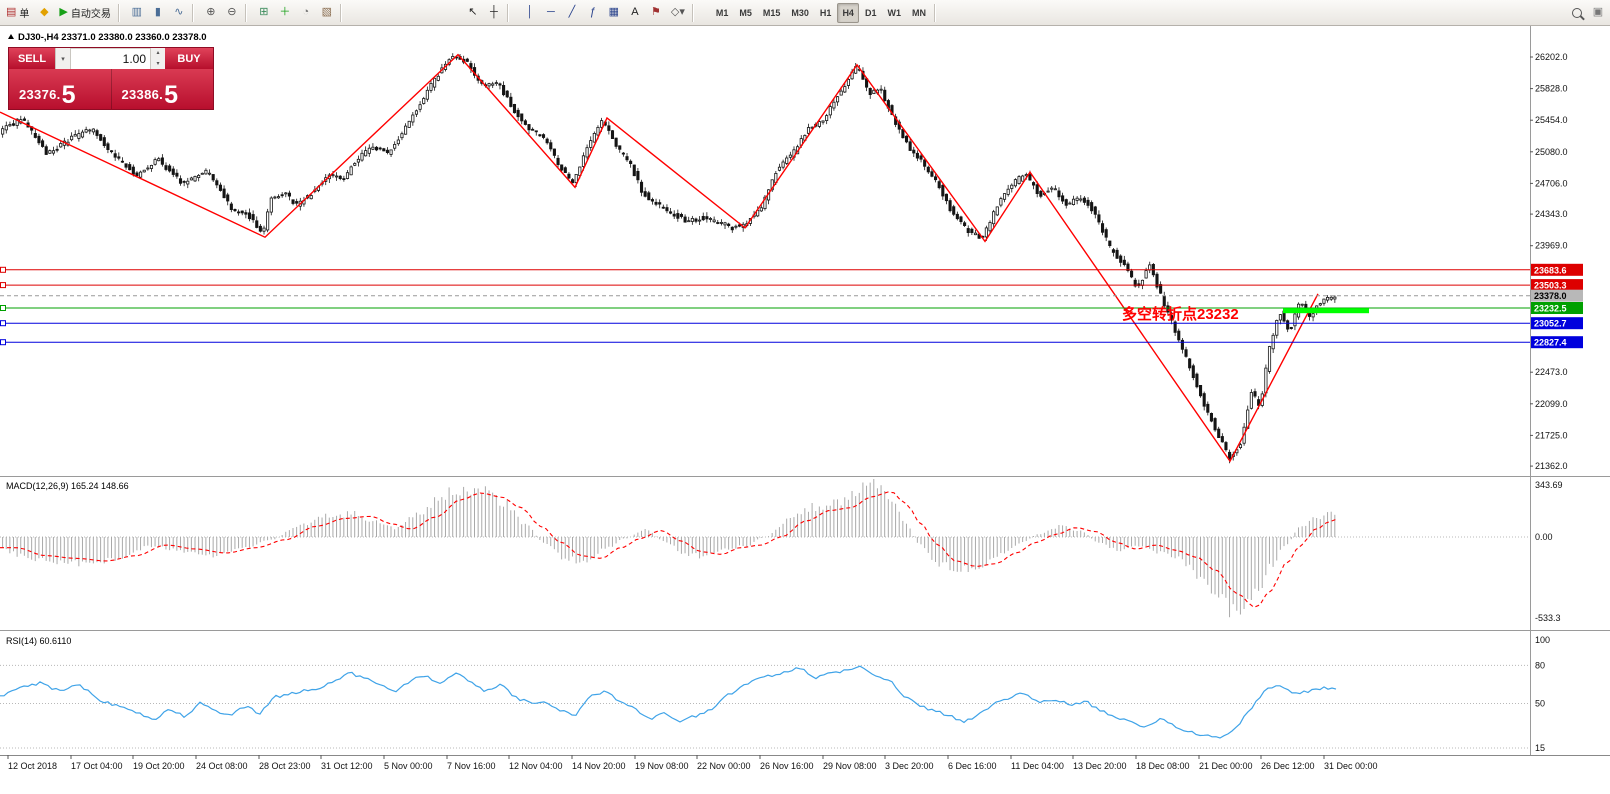 The image size is (1610, 794). I want to click on auto-trading-button: ▶ 自动交易, so click(84, 13).